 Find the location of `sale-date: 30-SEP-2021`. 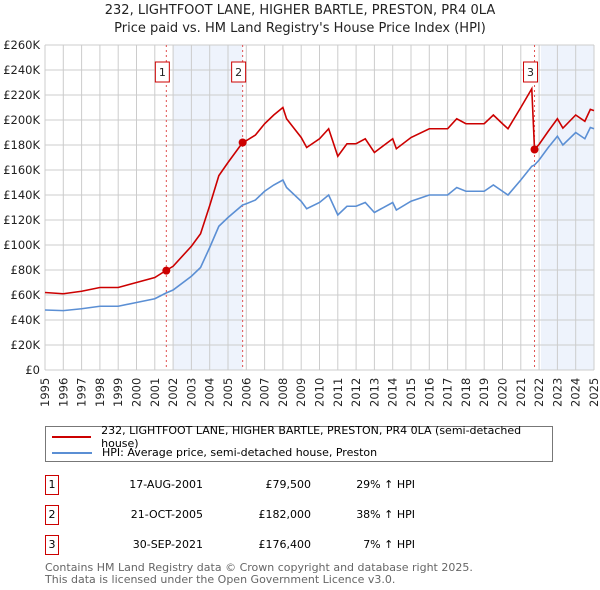

sale-date: 30-SEP-2021 is located at coordinates (167, 544).